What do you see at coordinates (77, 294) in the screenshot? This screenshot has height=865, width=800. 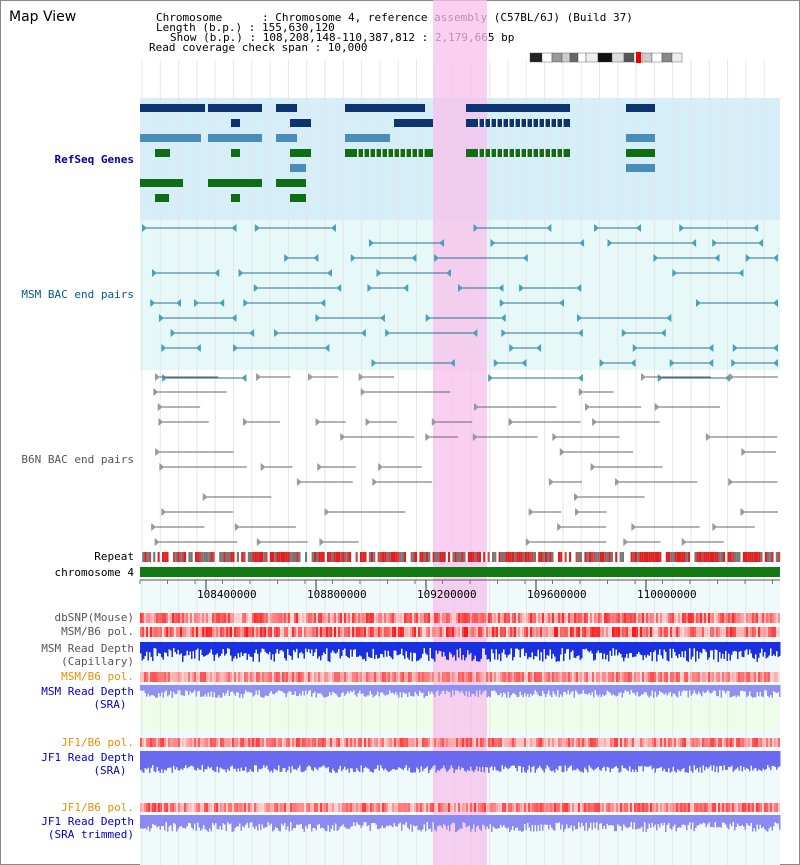 I see `msm-bac-label: MSM BAC end pairs` at bounding box center [77, 294].